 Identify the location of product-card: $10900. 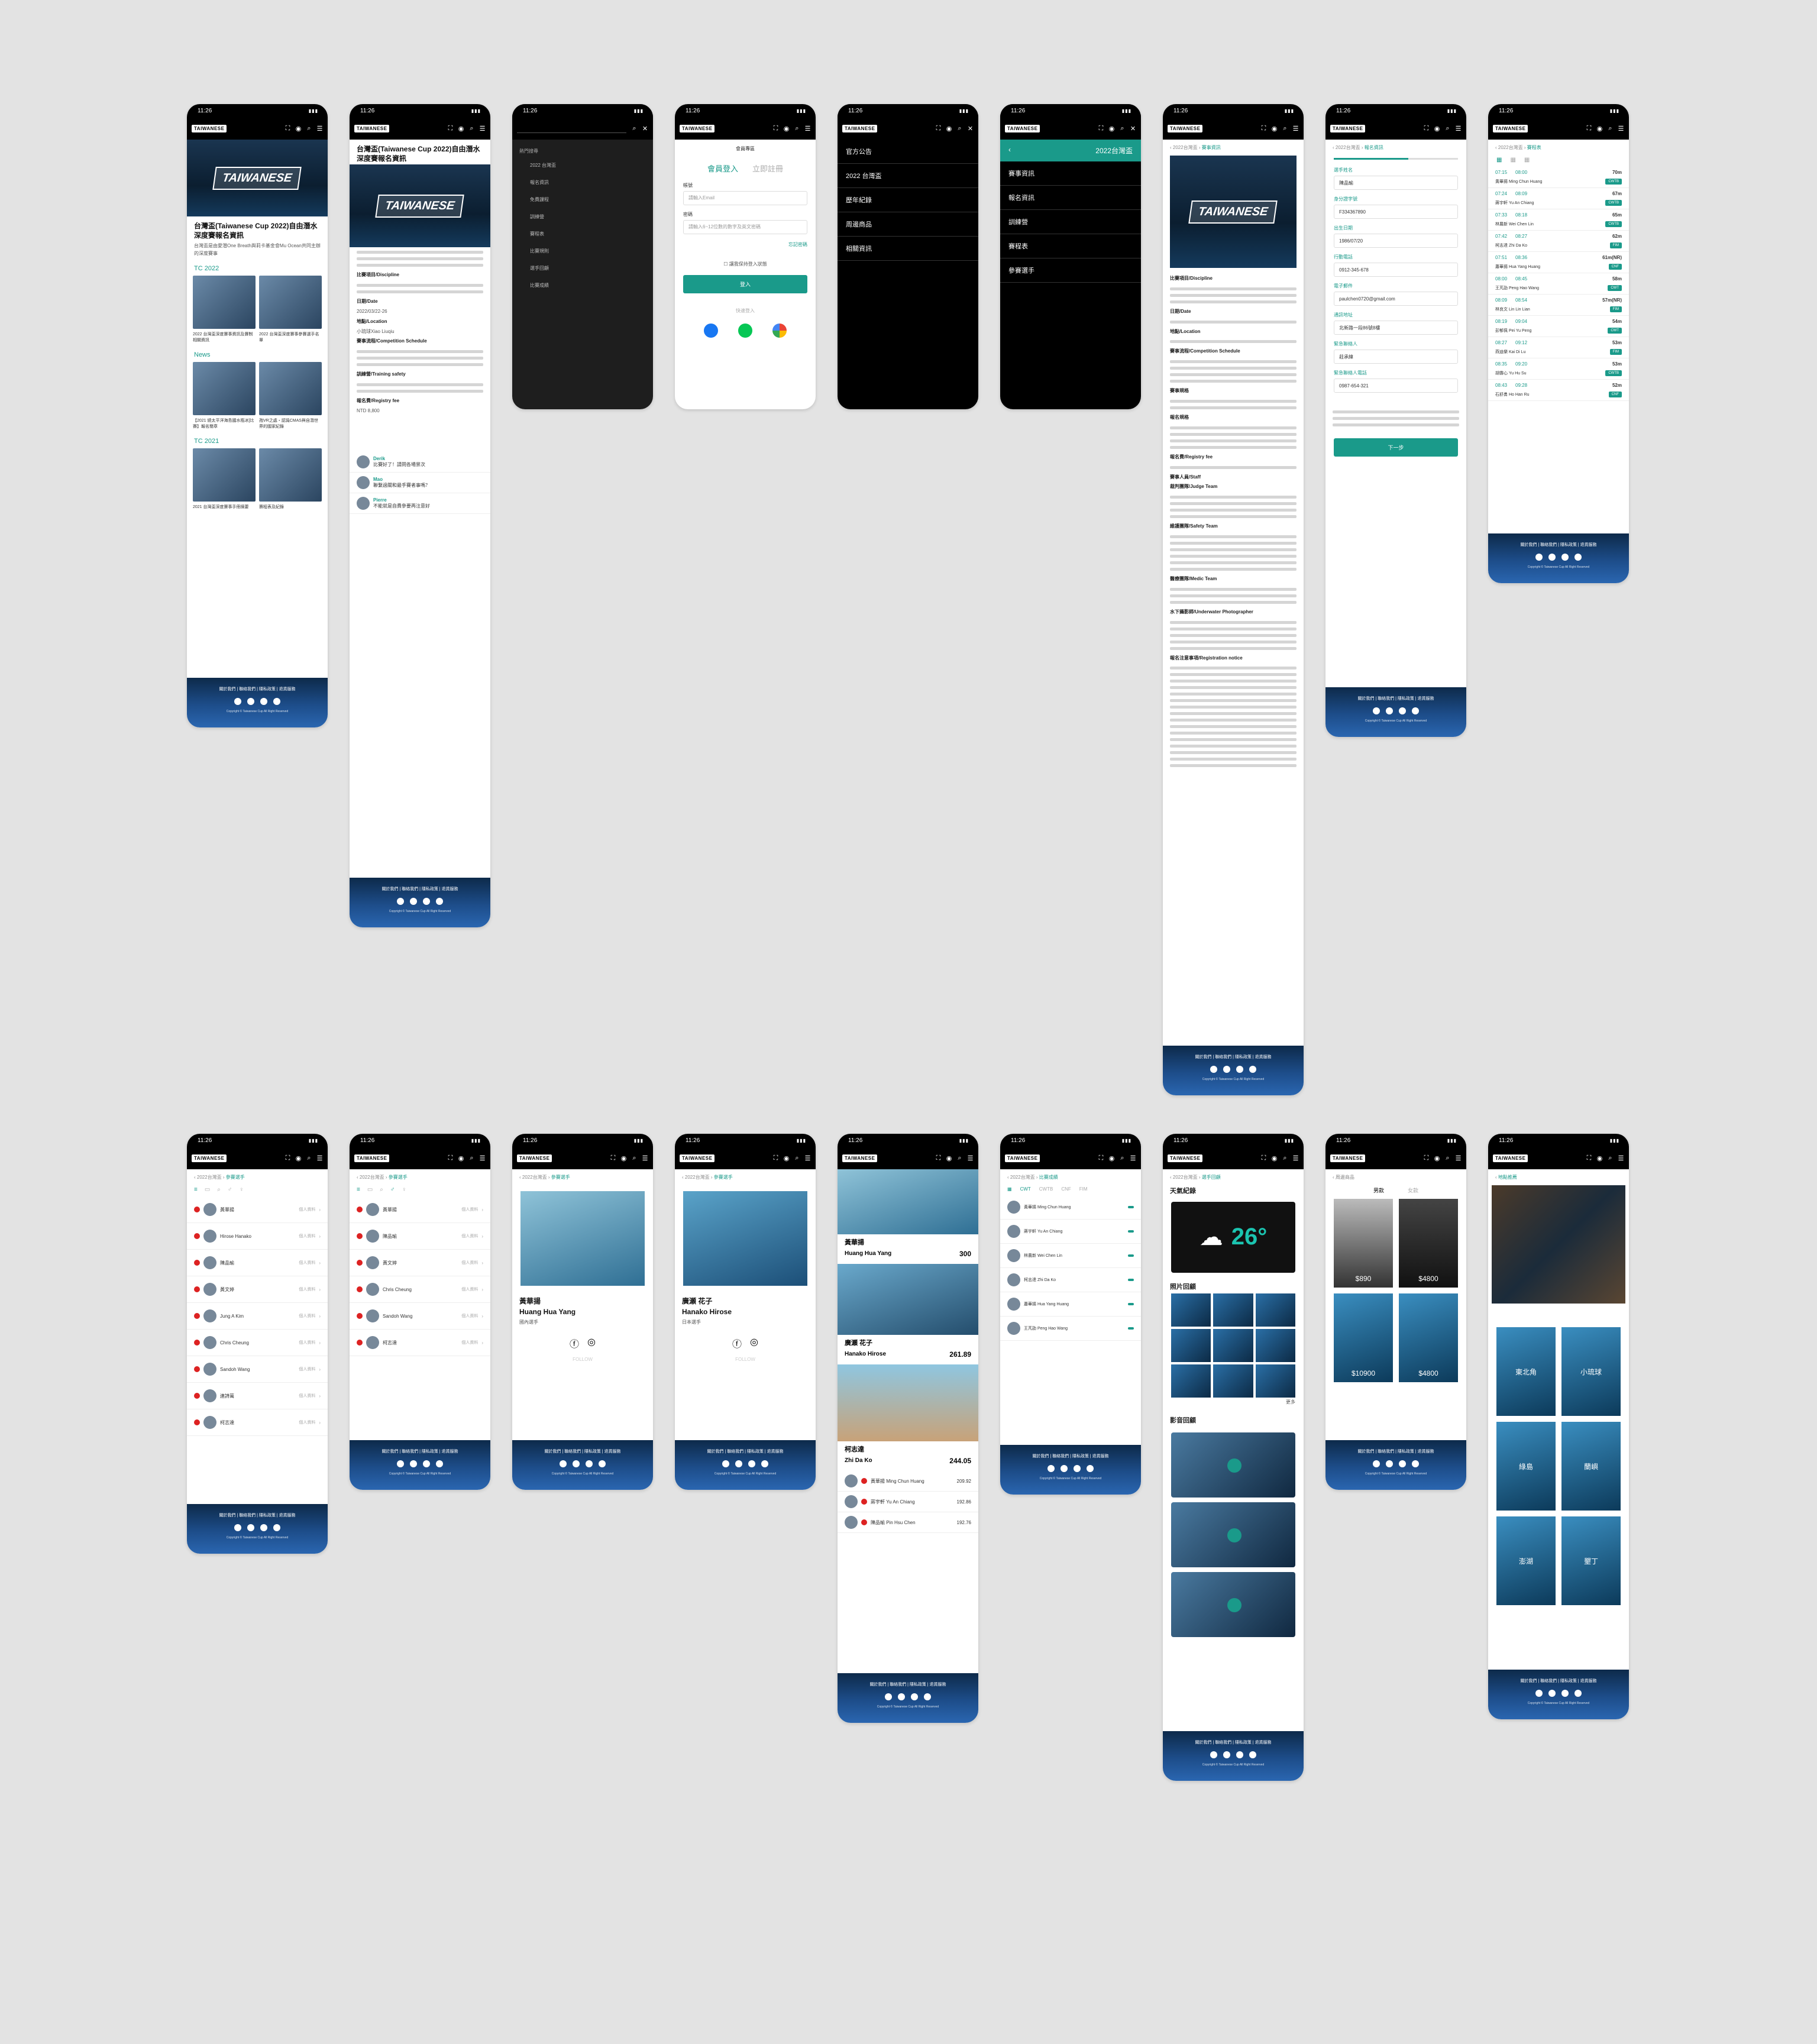
(1363, 1337).